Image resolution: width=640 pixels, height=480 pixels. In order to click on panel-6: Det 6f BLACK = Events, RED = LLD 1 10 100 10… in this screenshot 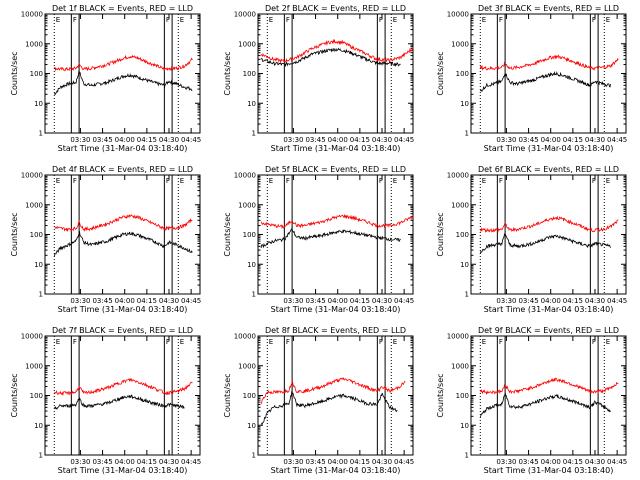, I will do `click(531, 239)`.